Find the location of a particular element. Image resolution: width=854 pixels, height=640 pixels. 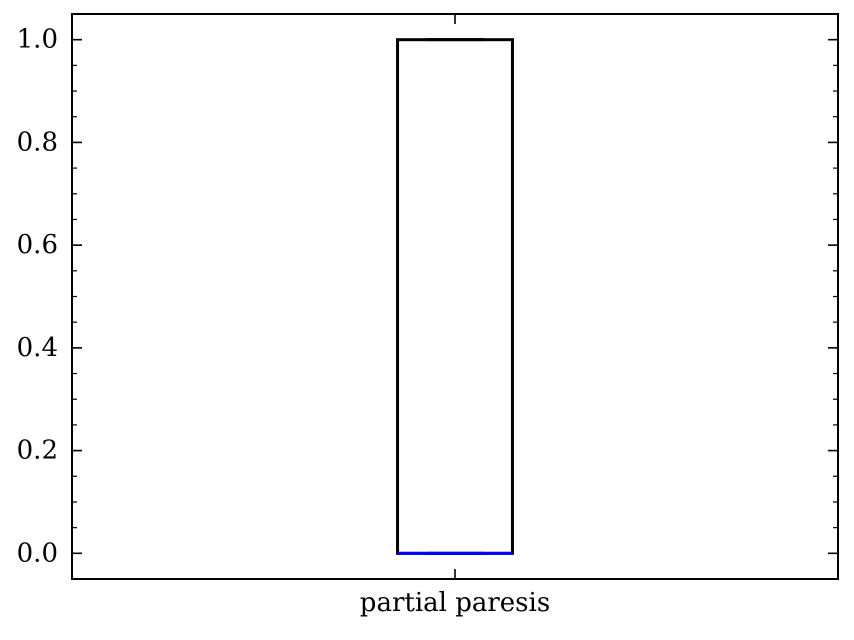

y-axis-tick-labels: 0.0 0.2 0.4 0.6 0.8 1.0 is located at coordinates (37, 297).